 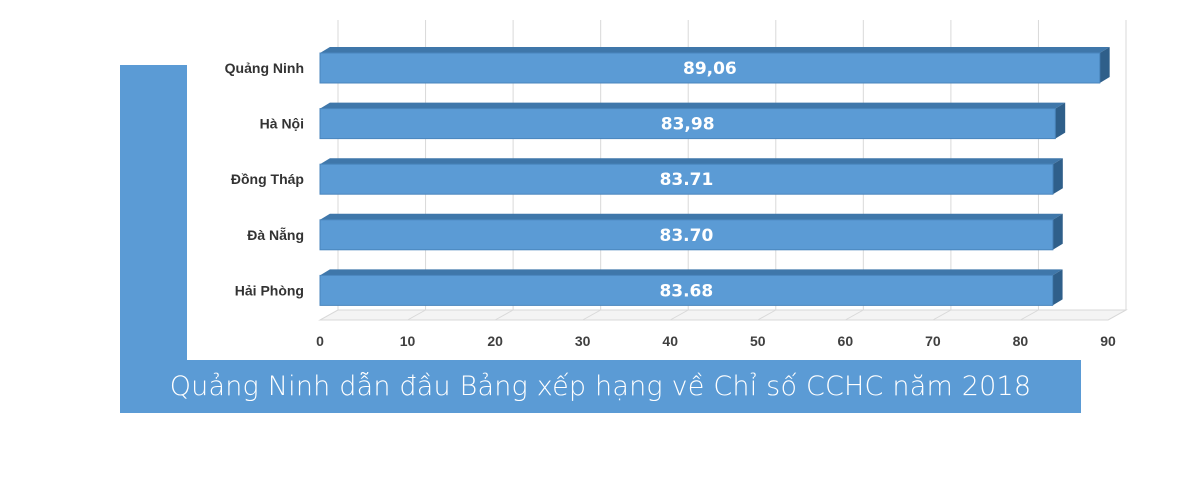 What do you see at coordinates (495, 341) in the screenshot?
I see `x-tick-label: 20` at bounding box center [495, 341].